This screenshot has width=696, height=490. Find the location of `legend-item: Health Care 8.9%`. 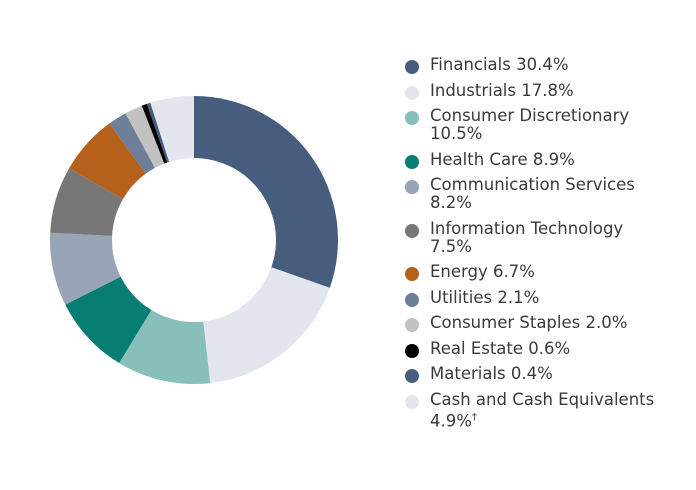

legend-item: Health Care 8.9% is located at coordinates (547, 159).